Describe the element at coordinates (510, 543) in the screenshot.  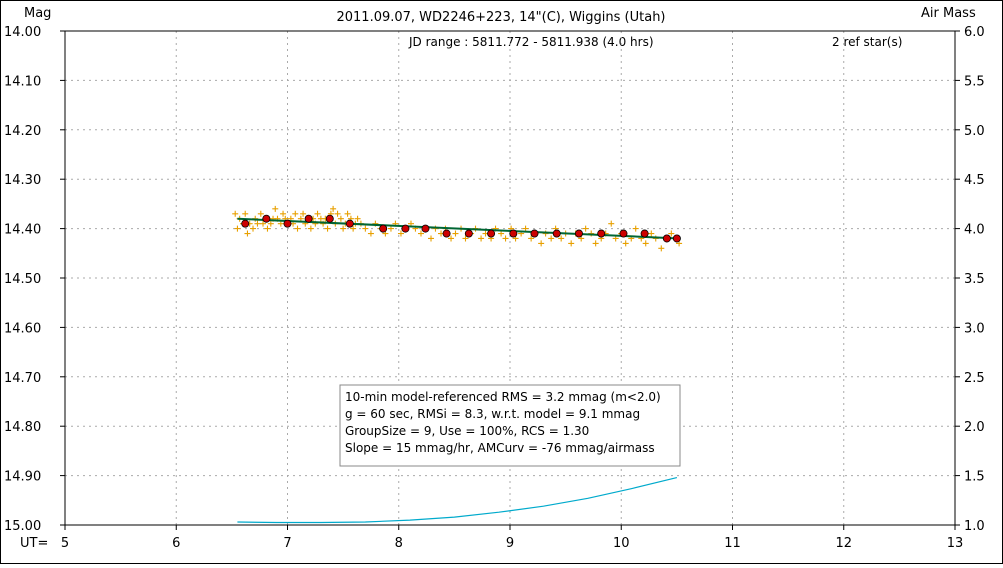
I see `x-tick-label: 9` at that location.